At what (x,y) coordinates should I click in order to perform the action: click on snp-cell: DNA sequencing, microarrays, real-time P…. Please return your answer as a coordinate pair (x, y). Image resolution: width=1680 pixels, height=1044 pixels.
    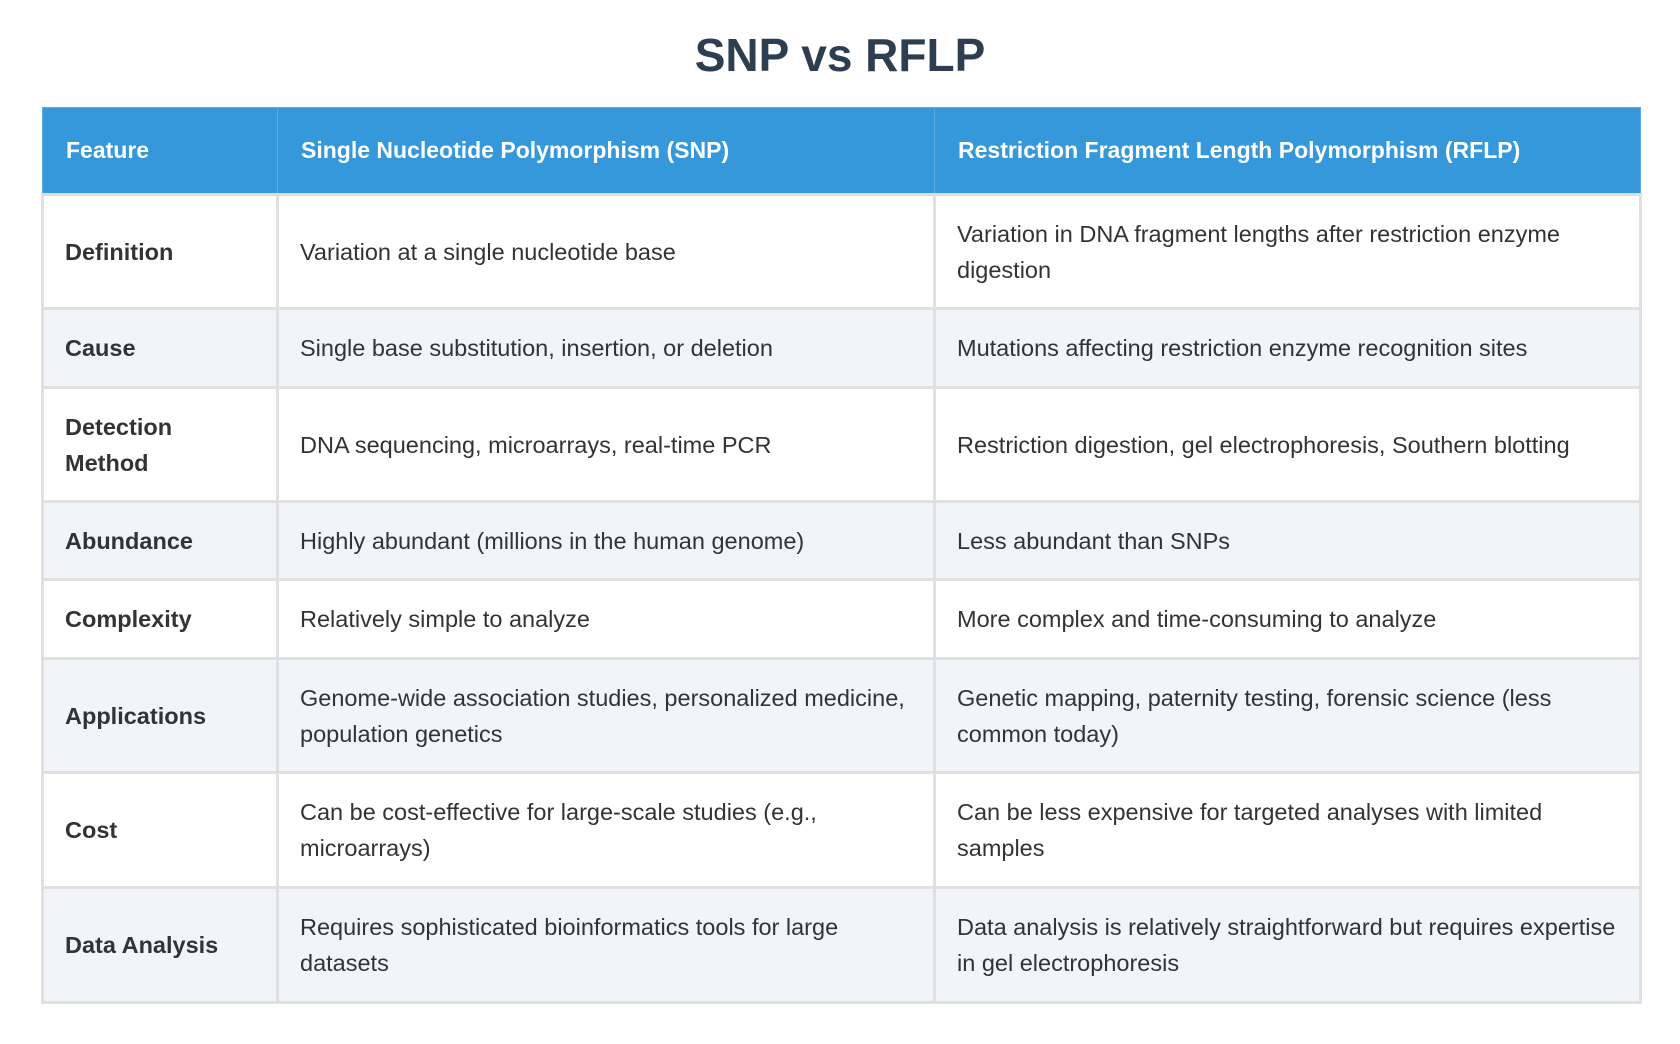
    Looking at the image, I should click on (606, 444).